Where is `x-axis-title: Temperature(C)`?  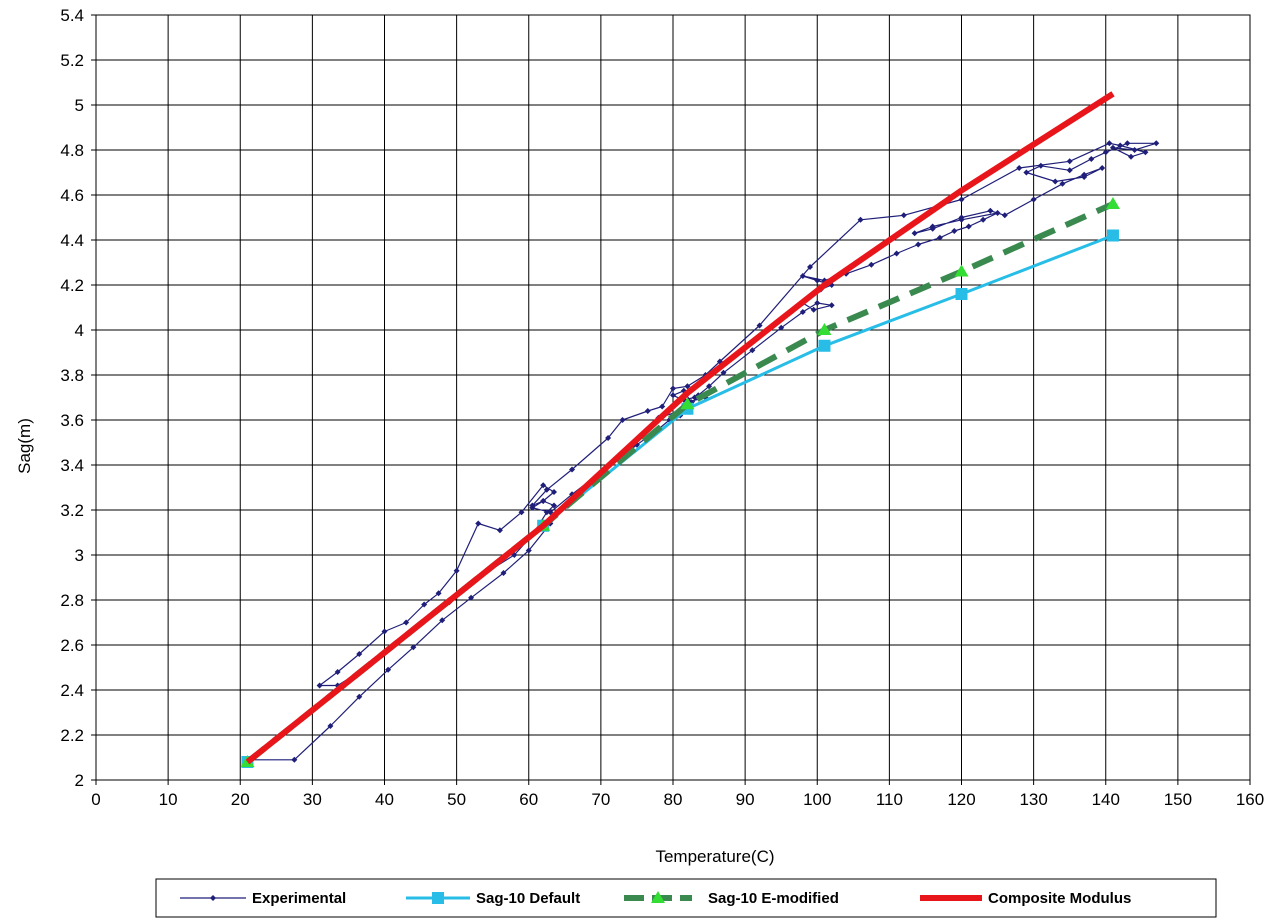
x-axis-title: Temperature(C) is located at coordinates (714, 856).